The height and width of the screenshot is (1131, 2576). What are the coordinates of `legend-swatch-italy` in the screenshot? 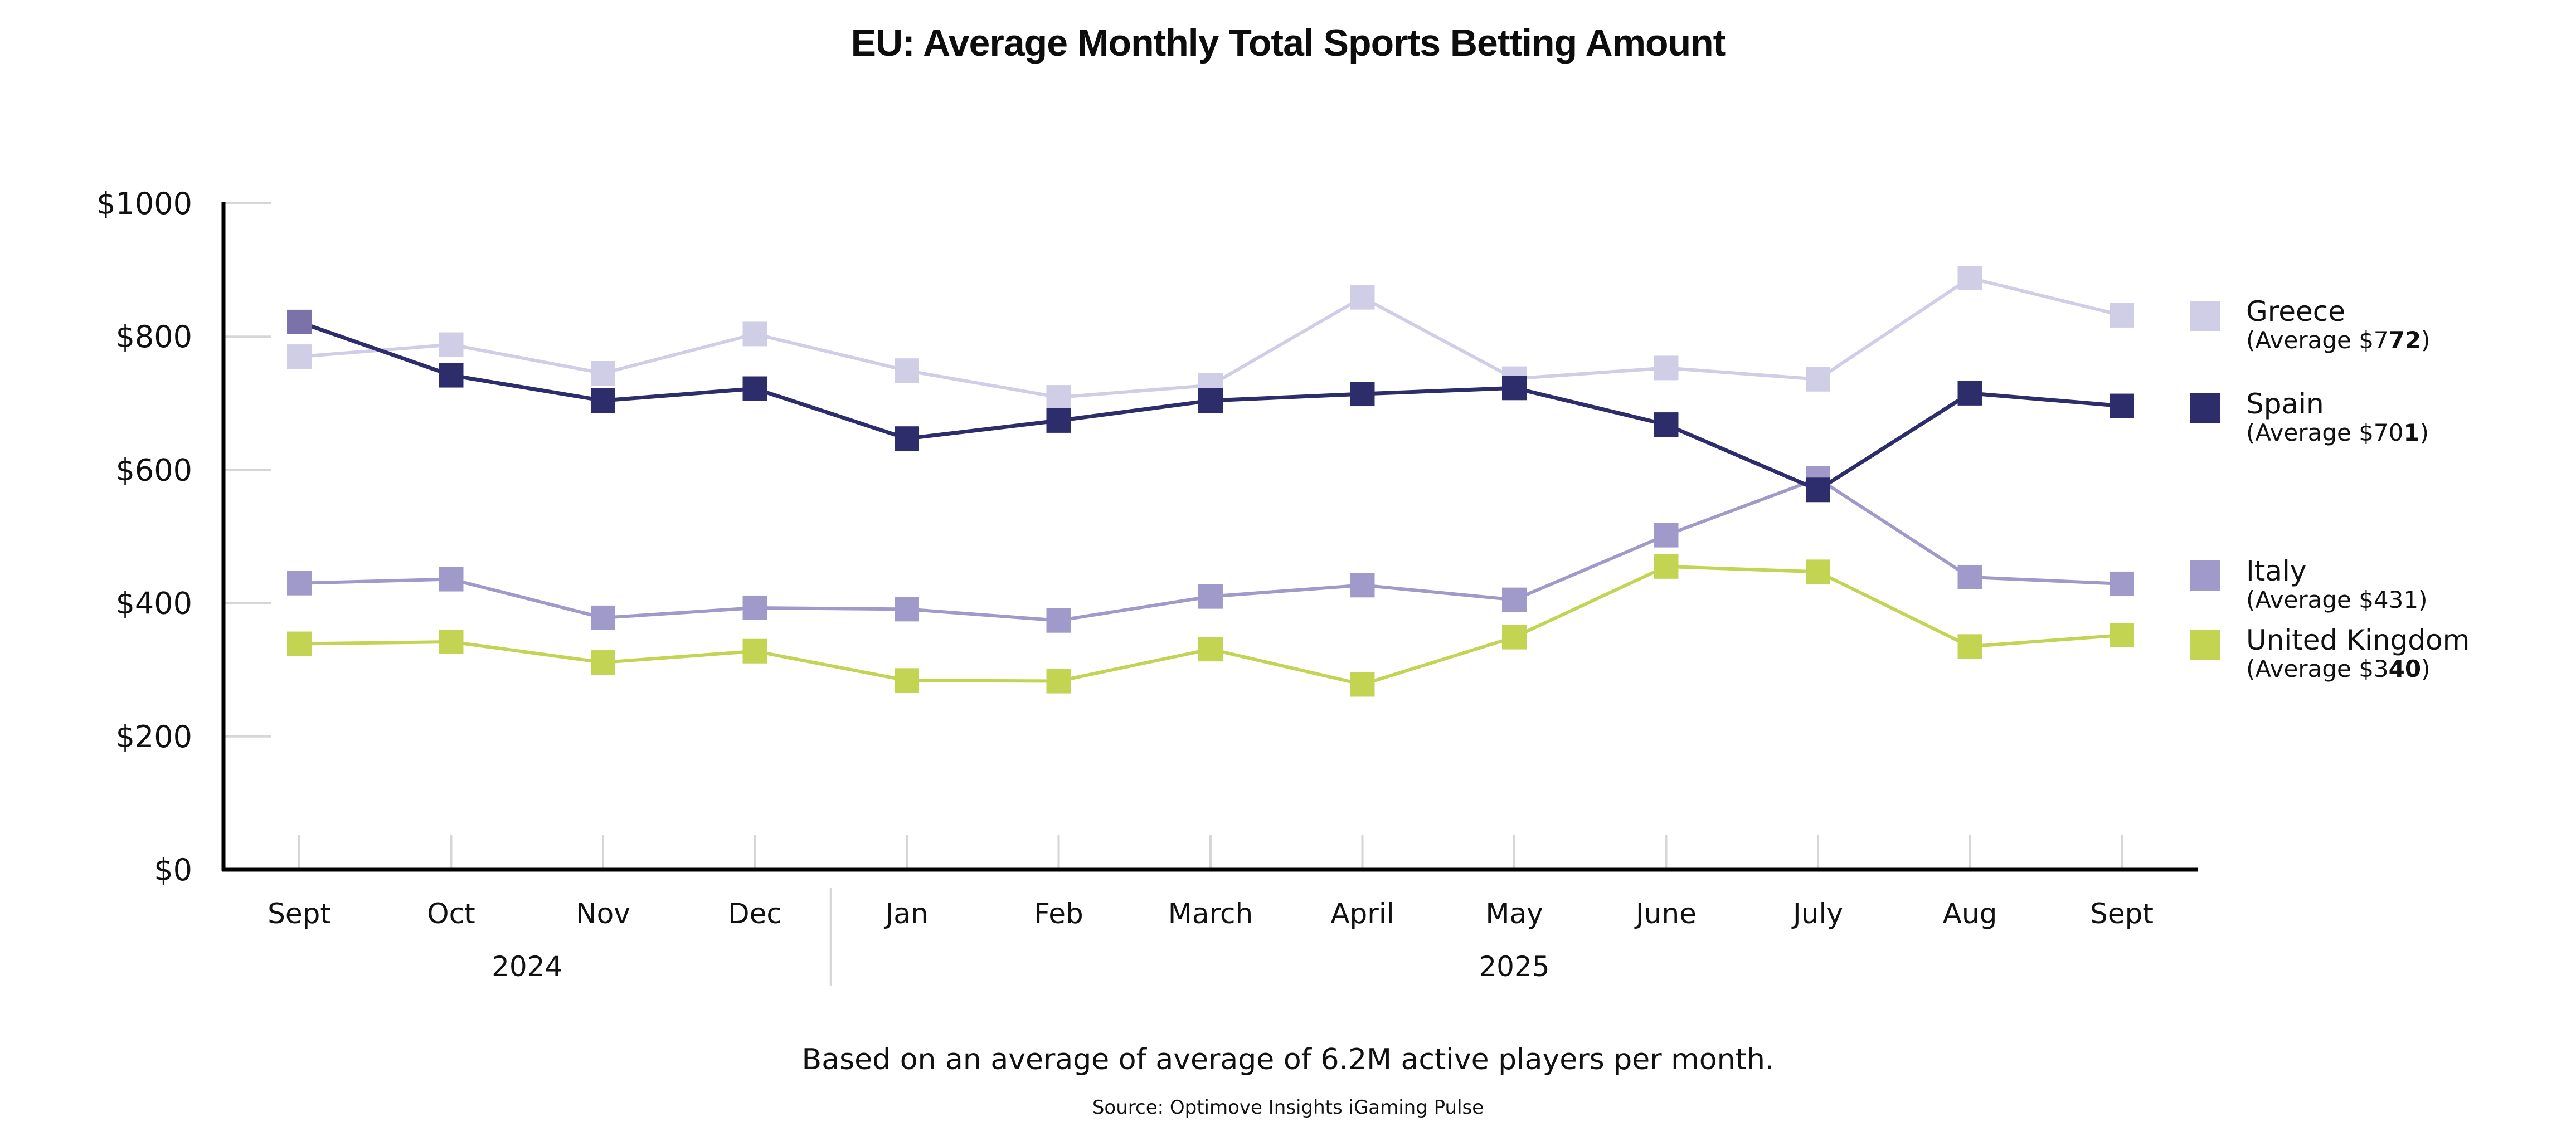 It's located at (2205, 575).